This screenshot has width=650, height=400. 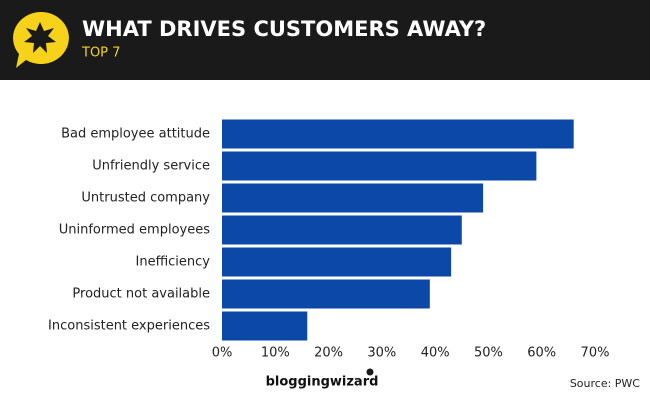 What do you see at coordinates (151, 166) in the screenshot?
I see `y-tick-label: Unfriendly service` at bounding box center [151, 166].